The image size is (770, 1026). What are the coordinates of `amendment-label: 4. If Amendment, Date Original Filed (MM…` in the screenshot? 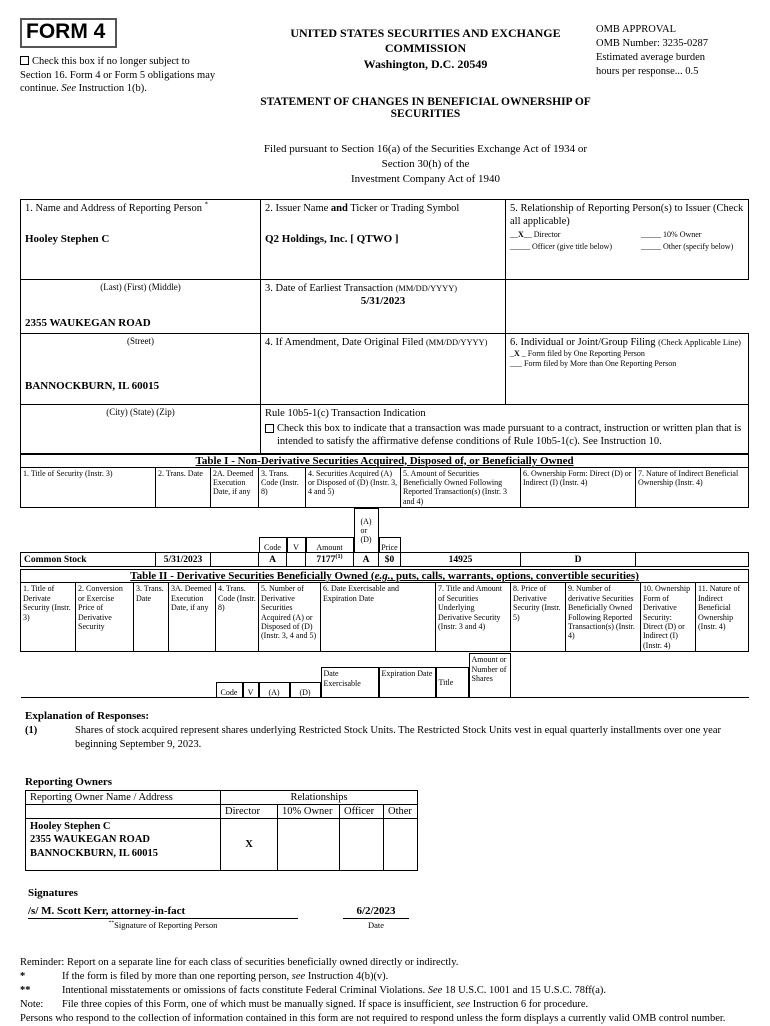 It's located at (376, 342).